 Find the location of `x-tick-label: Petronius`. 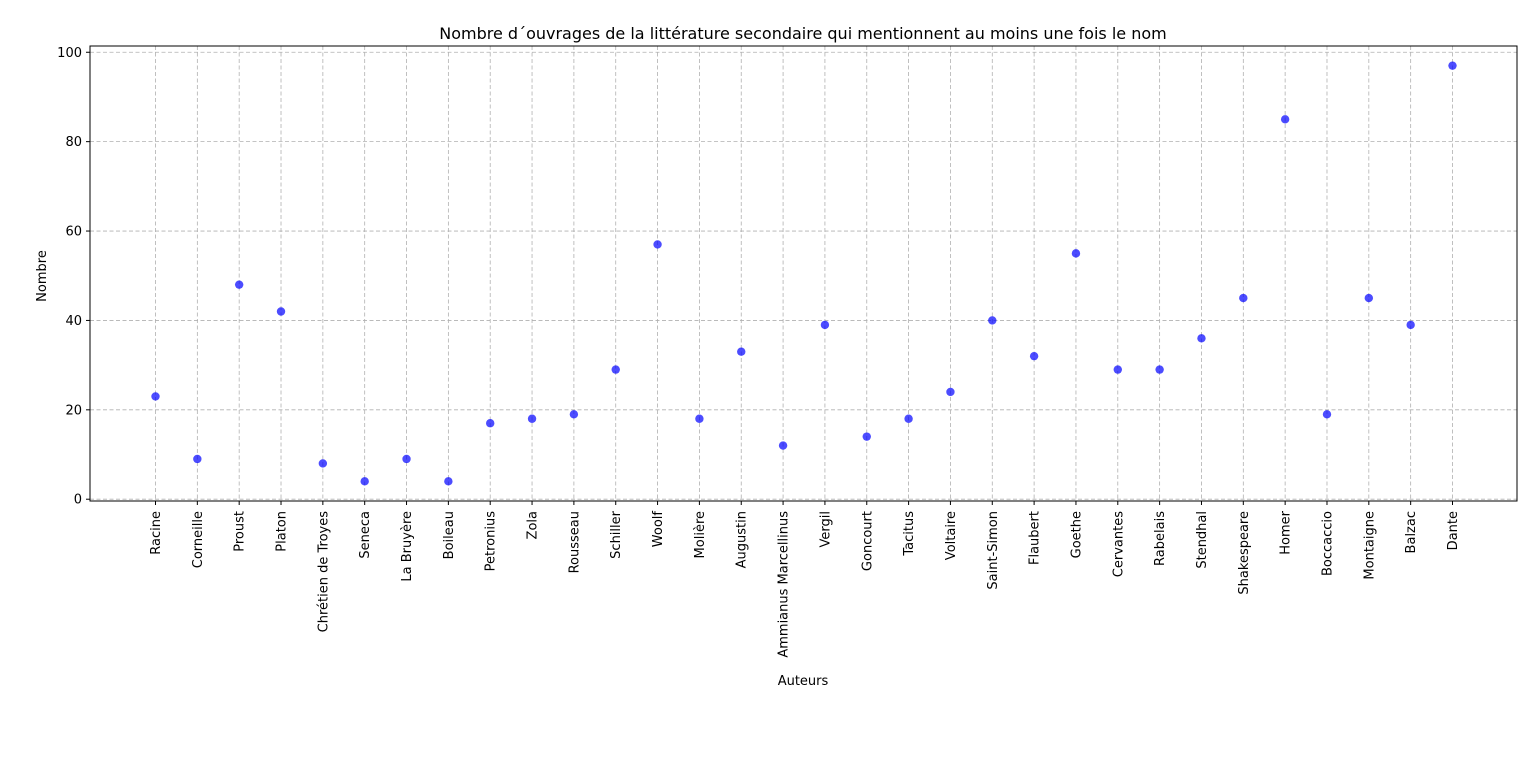

x-tick-label: Petronius is located at coordinates (491, 541).